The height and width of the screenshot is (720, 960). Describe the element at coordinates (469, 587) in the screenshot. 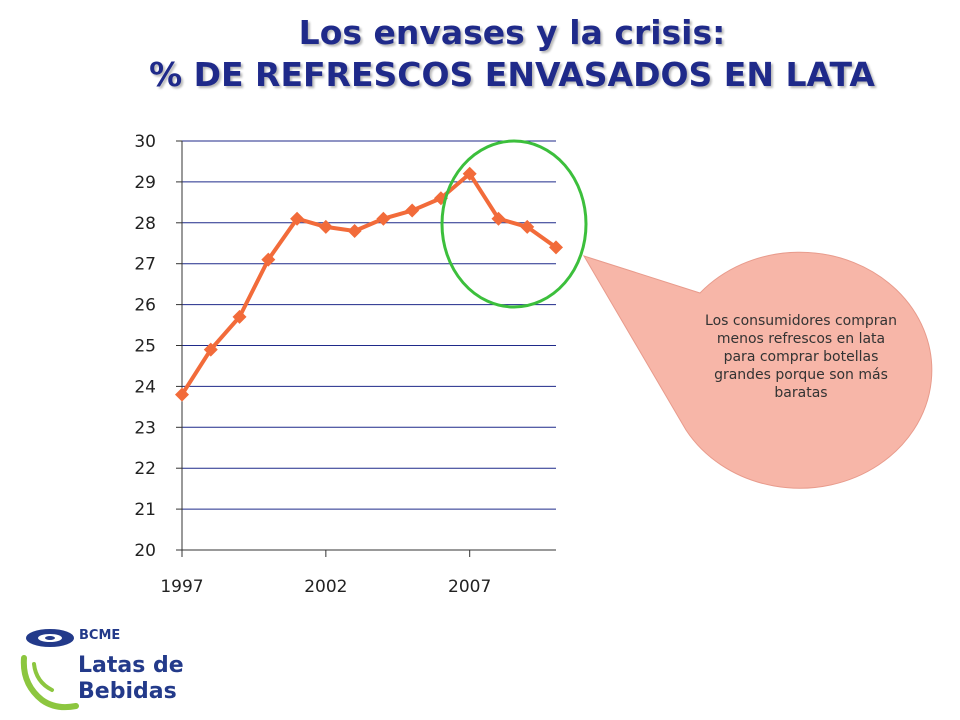

I see `x-tick-label: 2007` at that location.